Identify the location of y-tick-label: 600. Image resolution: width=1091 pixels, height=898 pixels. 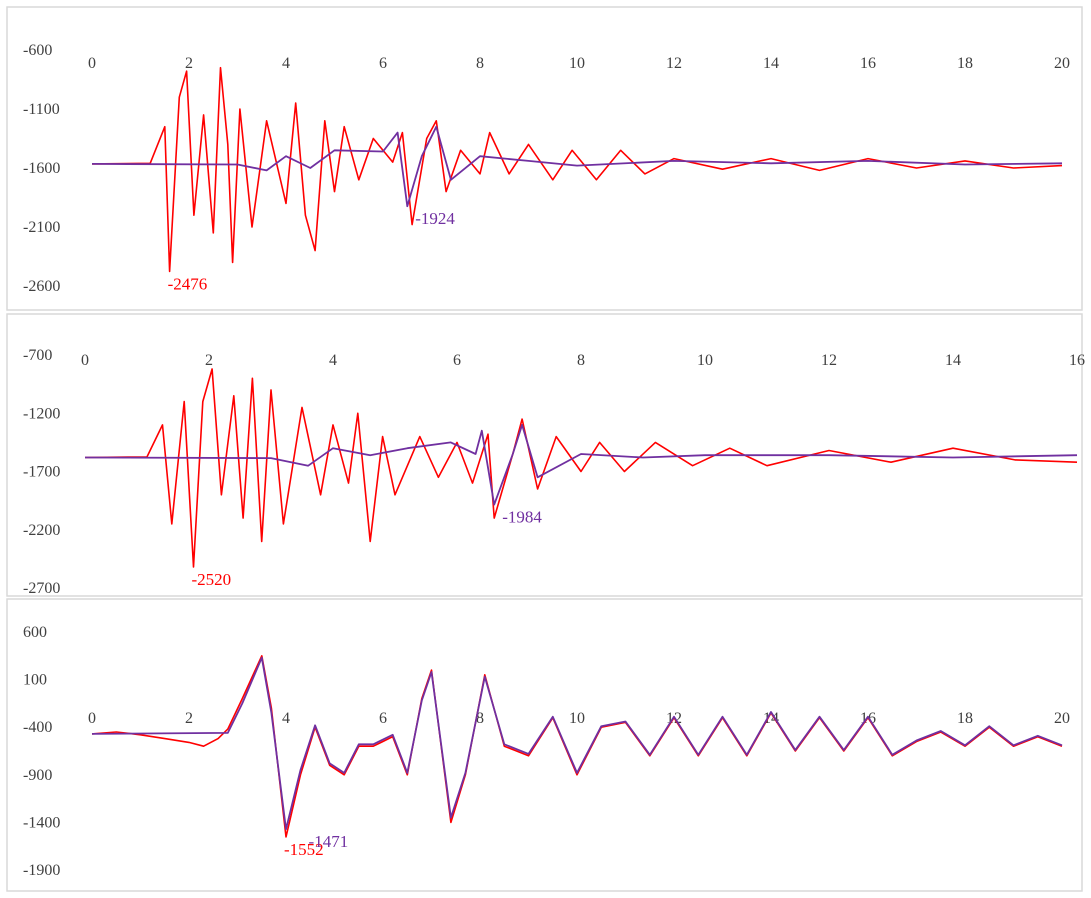
(35, 632).